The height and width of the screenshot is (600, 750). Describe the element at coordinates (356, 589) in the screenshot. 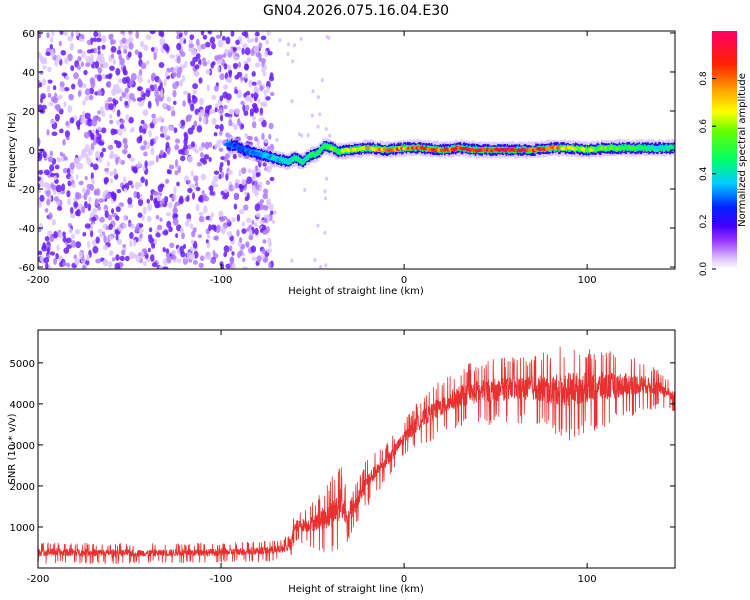

I see `snr-xlabel: Height of straight line (km)` at that location.